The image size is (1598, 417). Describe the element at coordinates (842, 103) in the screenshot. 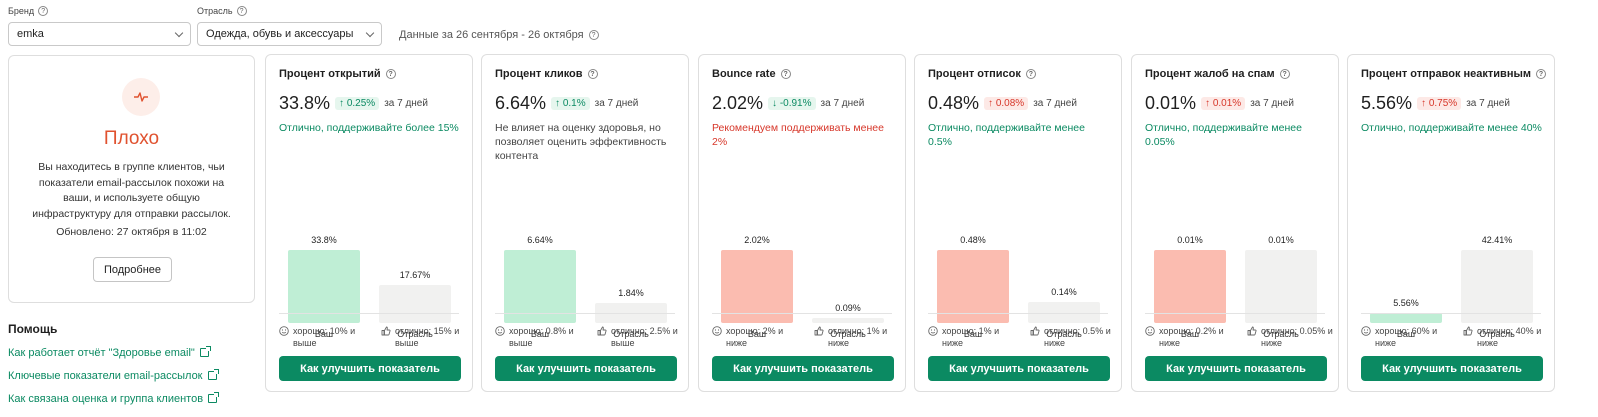

I see `metric-period: за 7 дней` at that location.